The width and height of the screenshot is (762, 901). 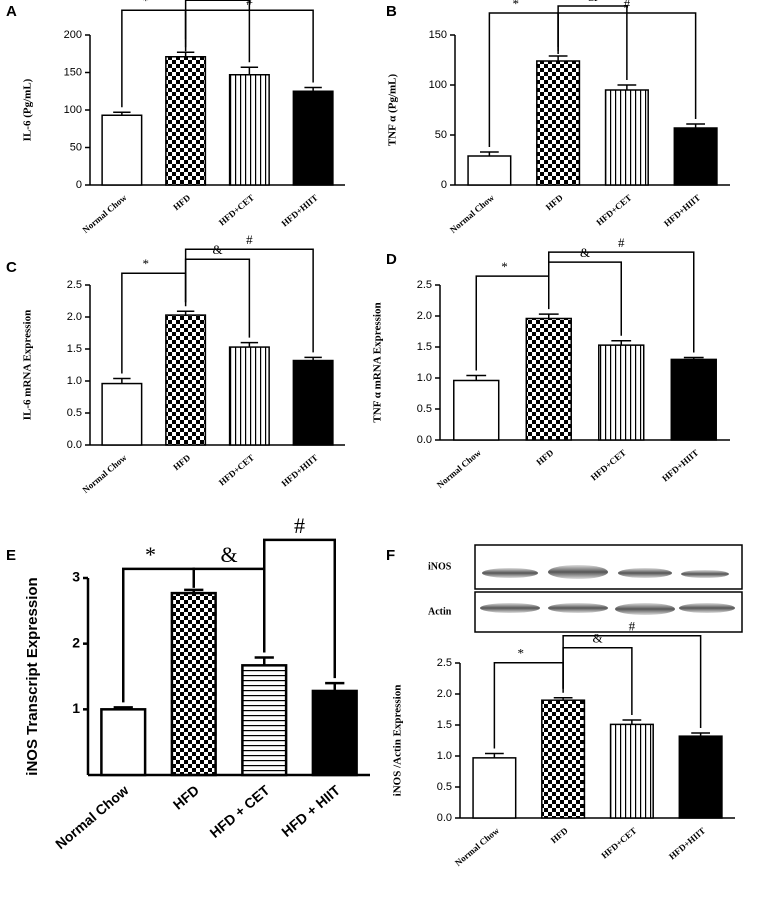 What do you see at coordinates (378, 362) in the screenshot?
I see `y-axis-label: TNF α mRNA Expression` at bounding box center [378, 362].